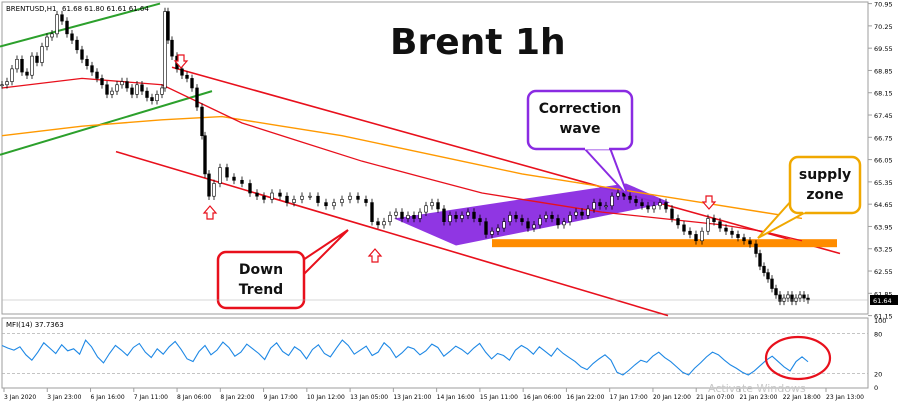 This screenshot has width=900, height=411. Describe the element at coordinates (883, 116) in the screenshot. I see `y-tick-label: 67.45` at that location.